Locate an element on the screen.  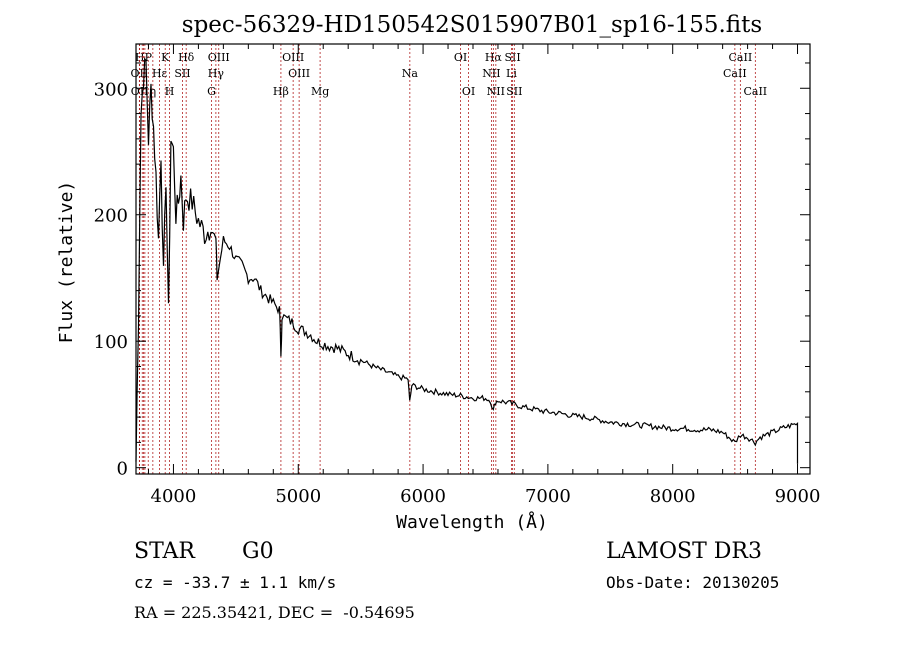
line-marker-label: Hα is located at coordinates (494, 57).